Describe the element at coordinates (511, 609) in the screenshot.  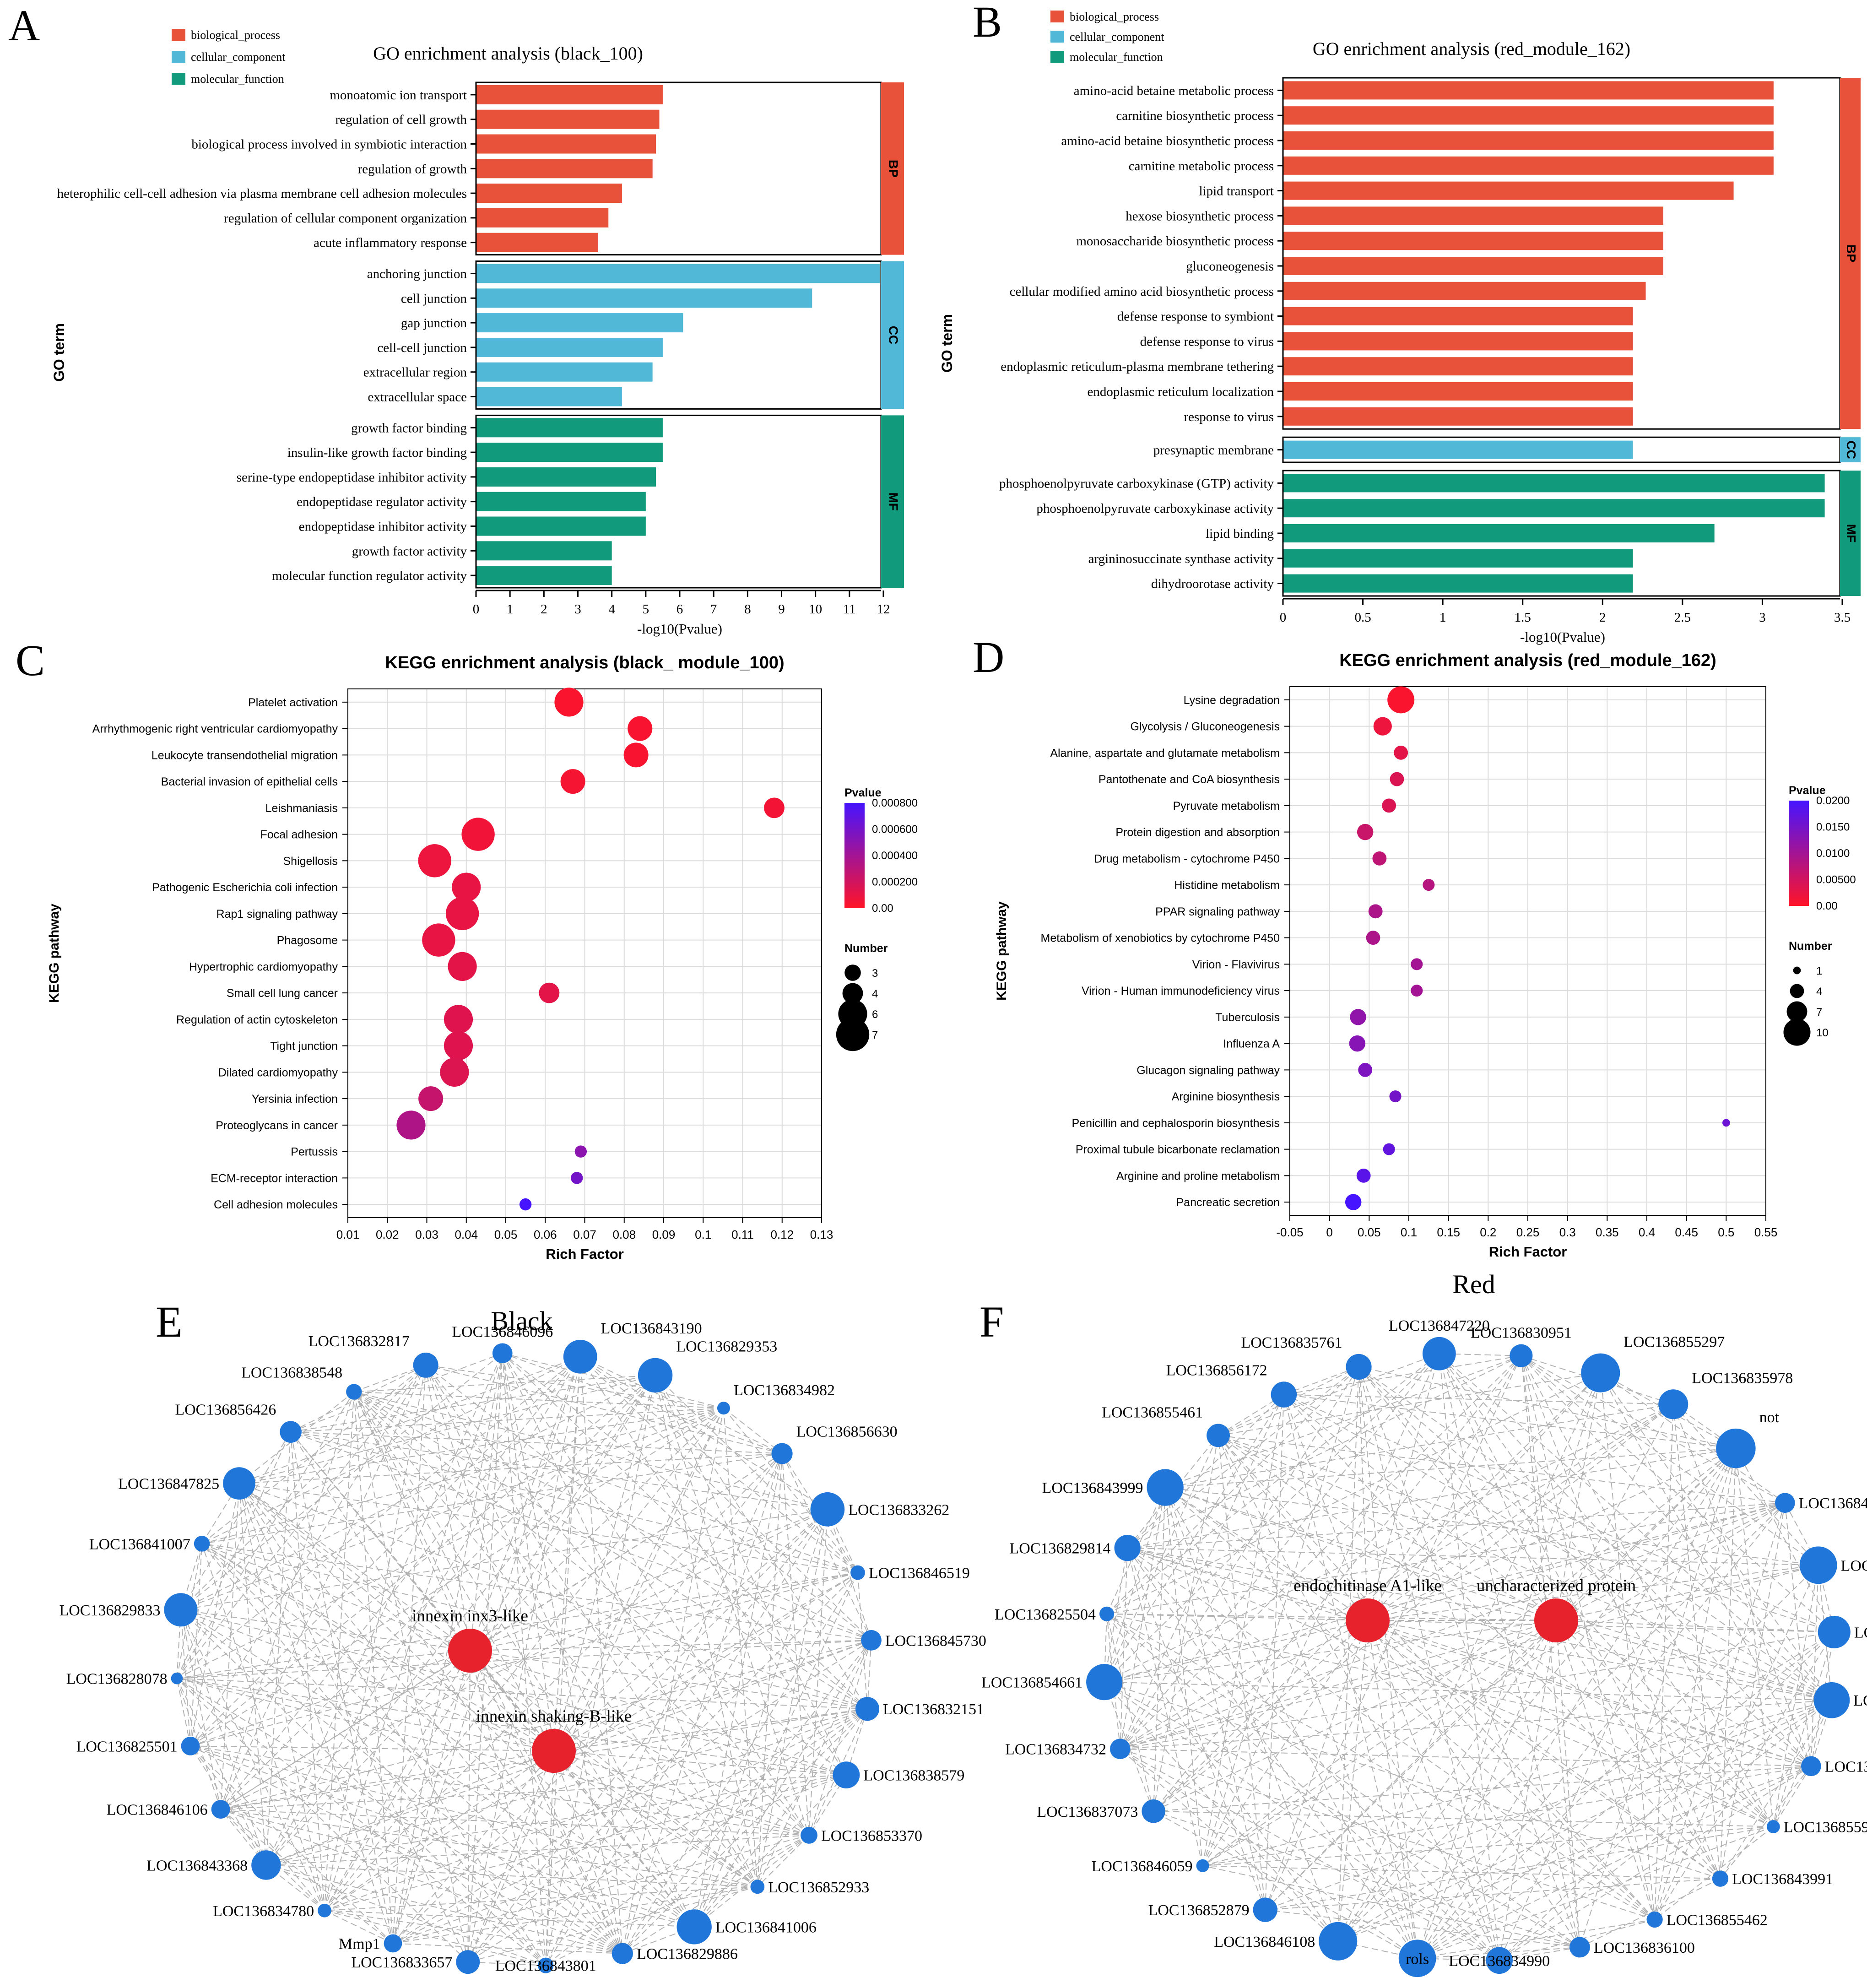
I see `x-tick-label: 1` at that location.